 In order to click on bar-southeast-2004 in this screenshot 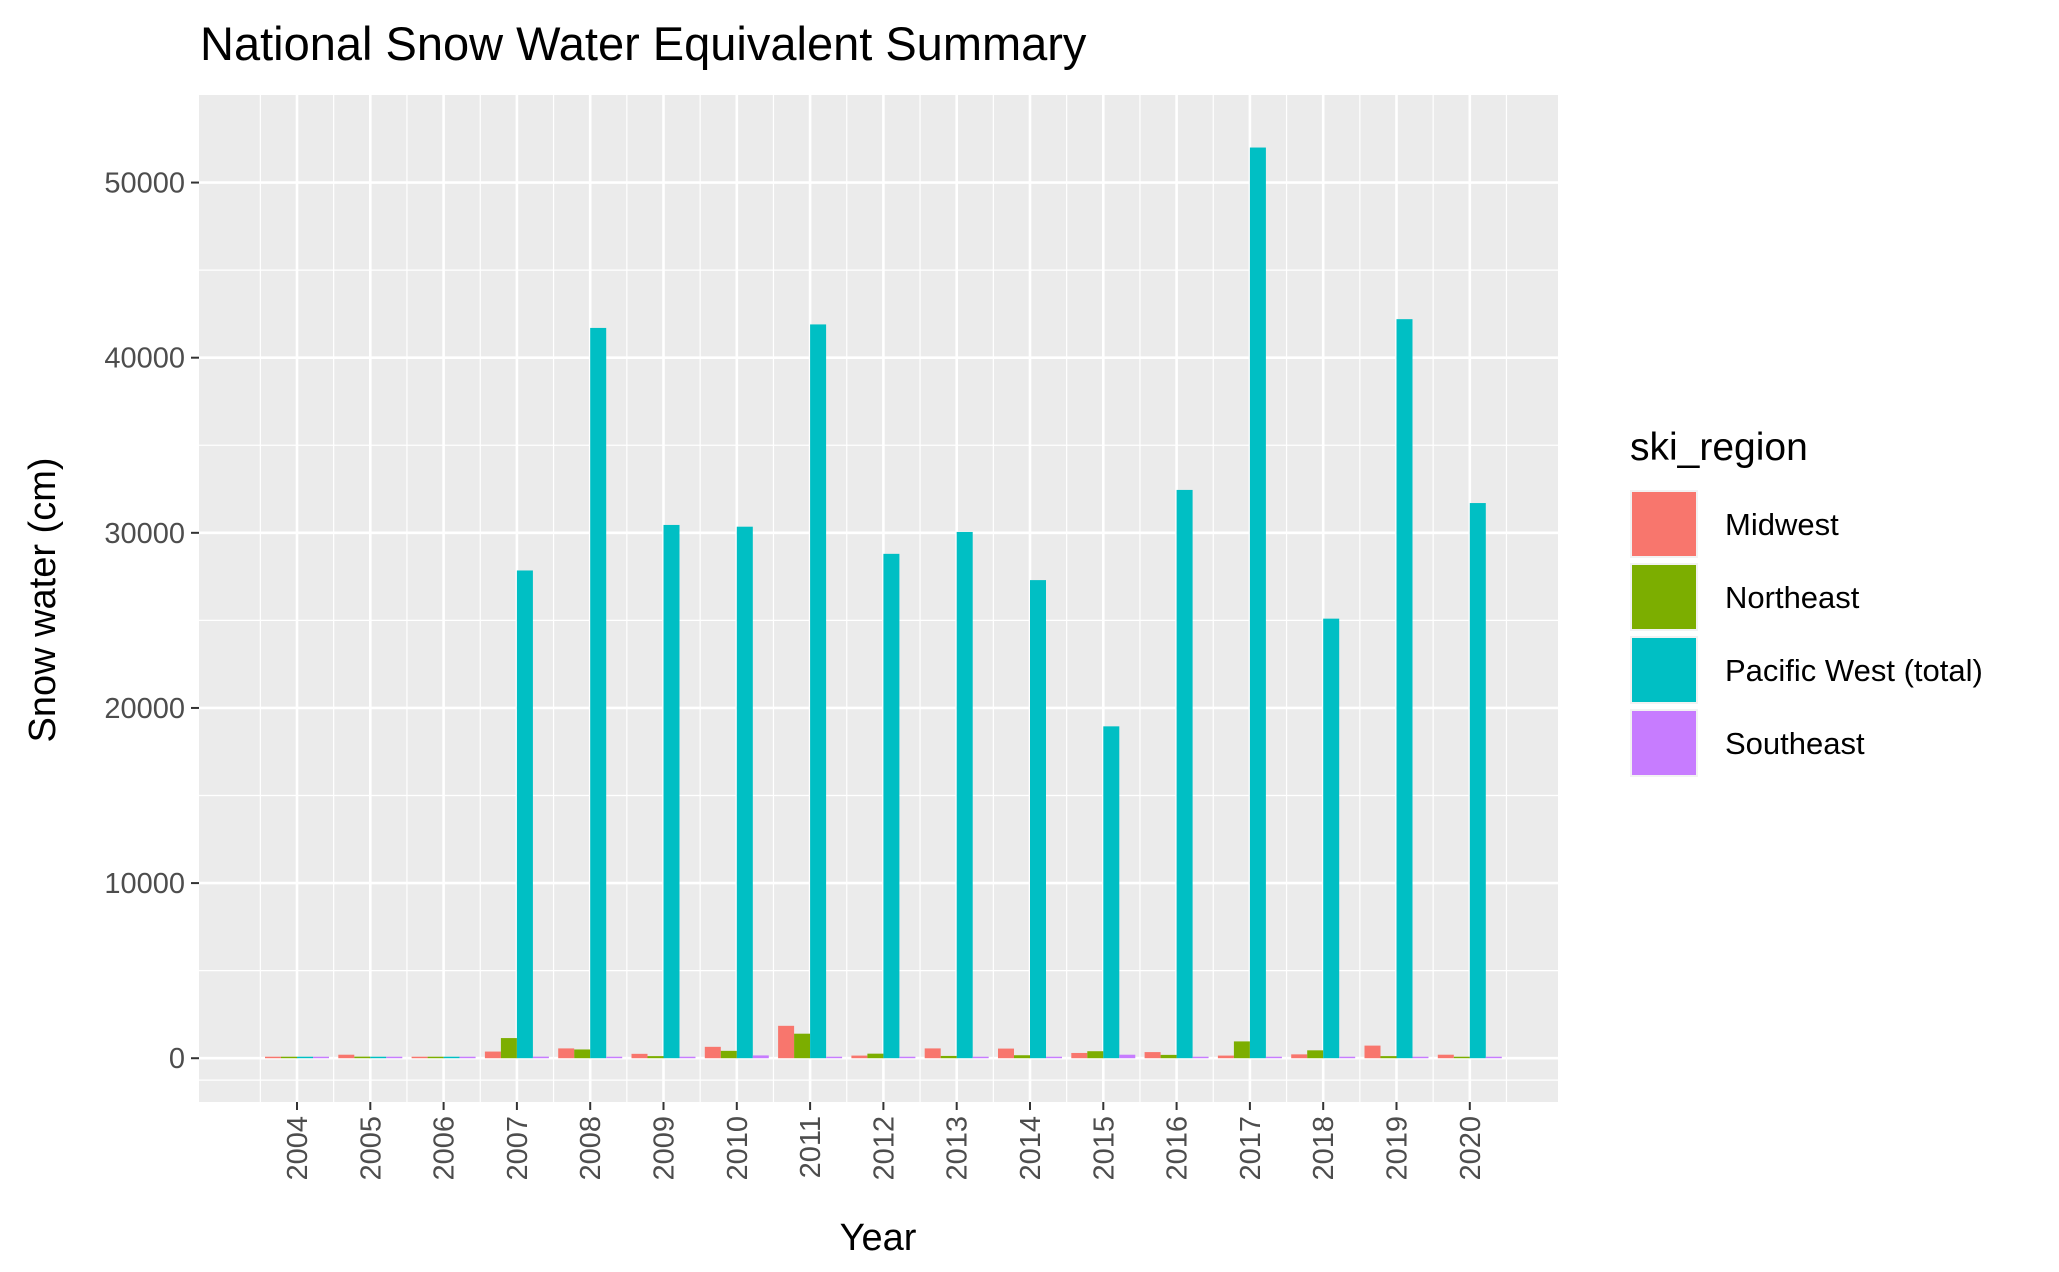, I will do `click(321, 1057)`.